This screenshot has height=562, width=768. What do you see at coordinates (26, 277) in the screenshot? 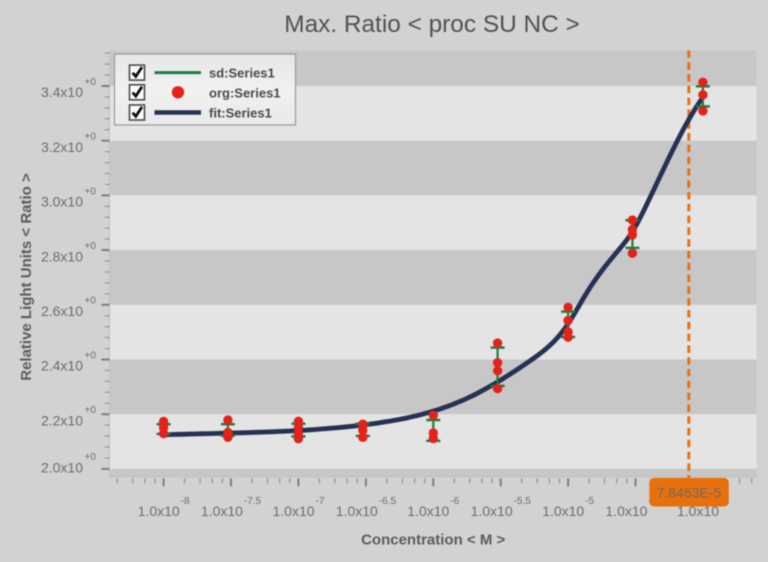
I see `svg-text: Relative Light Units < Ratio >` at bounding box center [26, 277].